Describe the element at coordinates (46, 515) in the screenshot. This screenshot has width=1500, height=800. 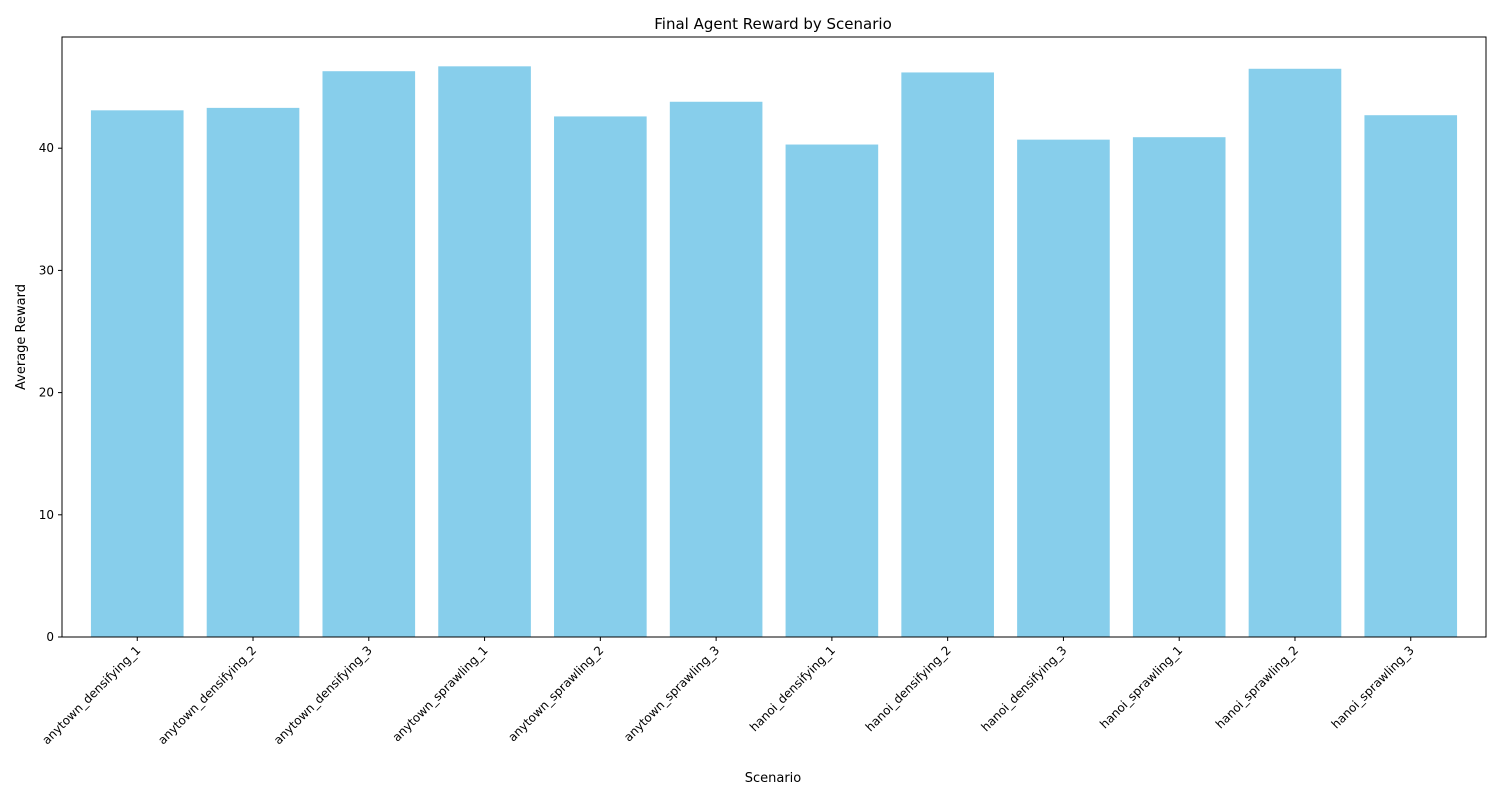
I see `y-tick-label: 10` at that location.